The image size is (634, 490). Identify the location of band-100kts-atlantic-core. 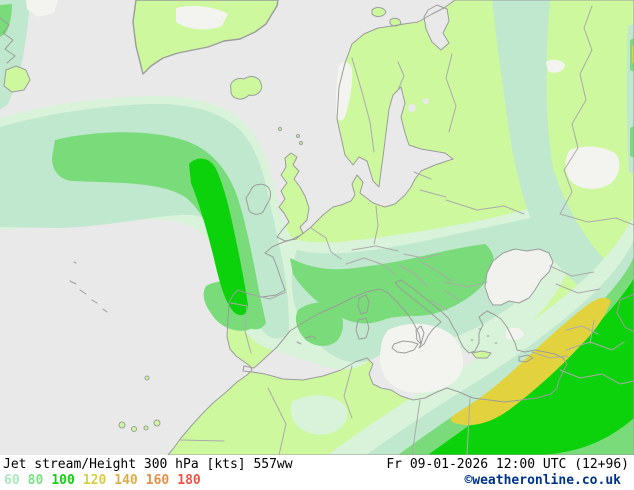
(218, 237).